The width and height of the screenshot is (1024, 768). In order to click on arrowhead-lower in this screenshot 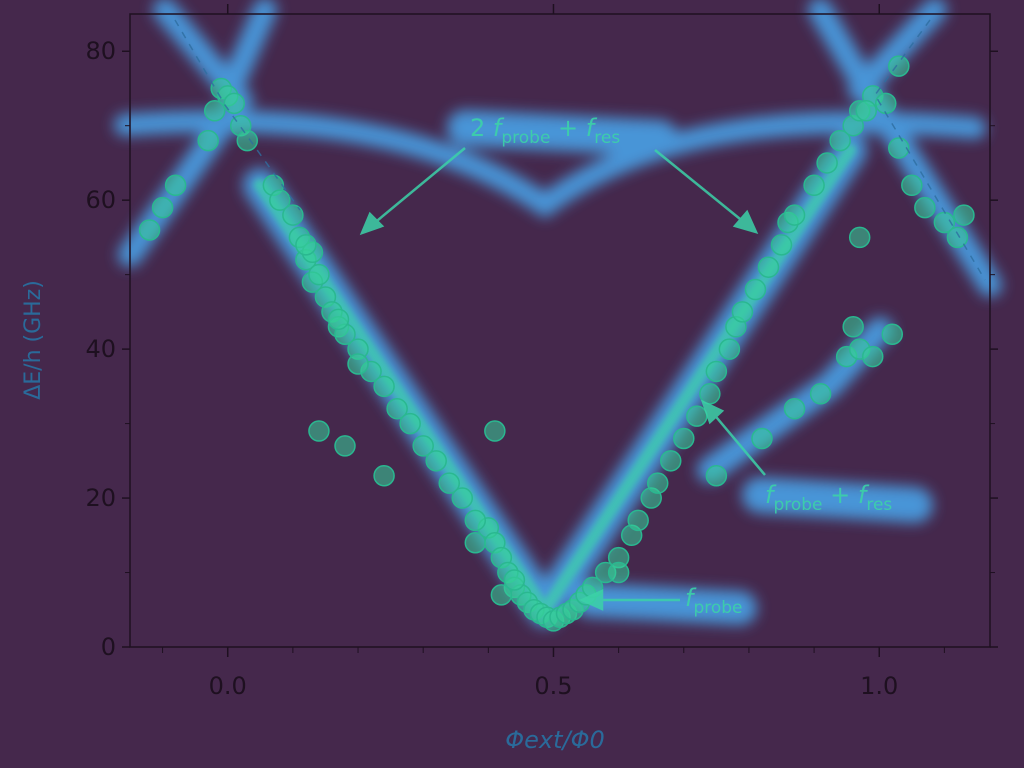, I will do `click(712, 412)`.